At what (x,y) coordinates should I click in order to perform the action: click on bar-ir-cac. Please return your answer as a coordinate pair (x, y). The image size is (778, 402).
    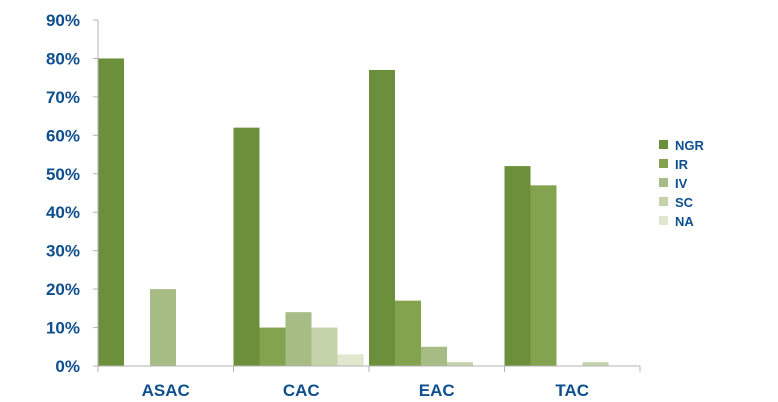
    Looking at the image, I should click on (272, 346).